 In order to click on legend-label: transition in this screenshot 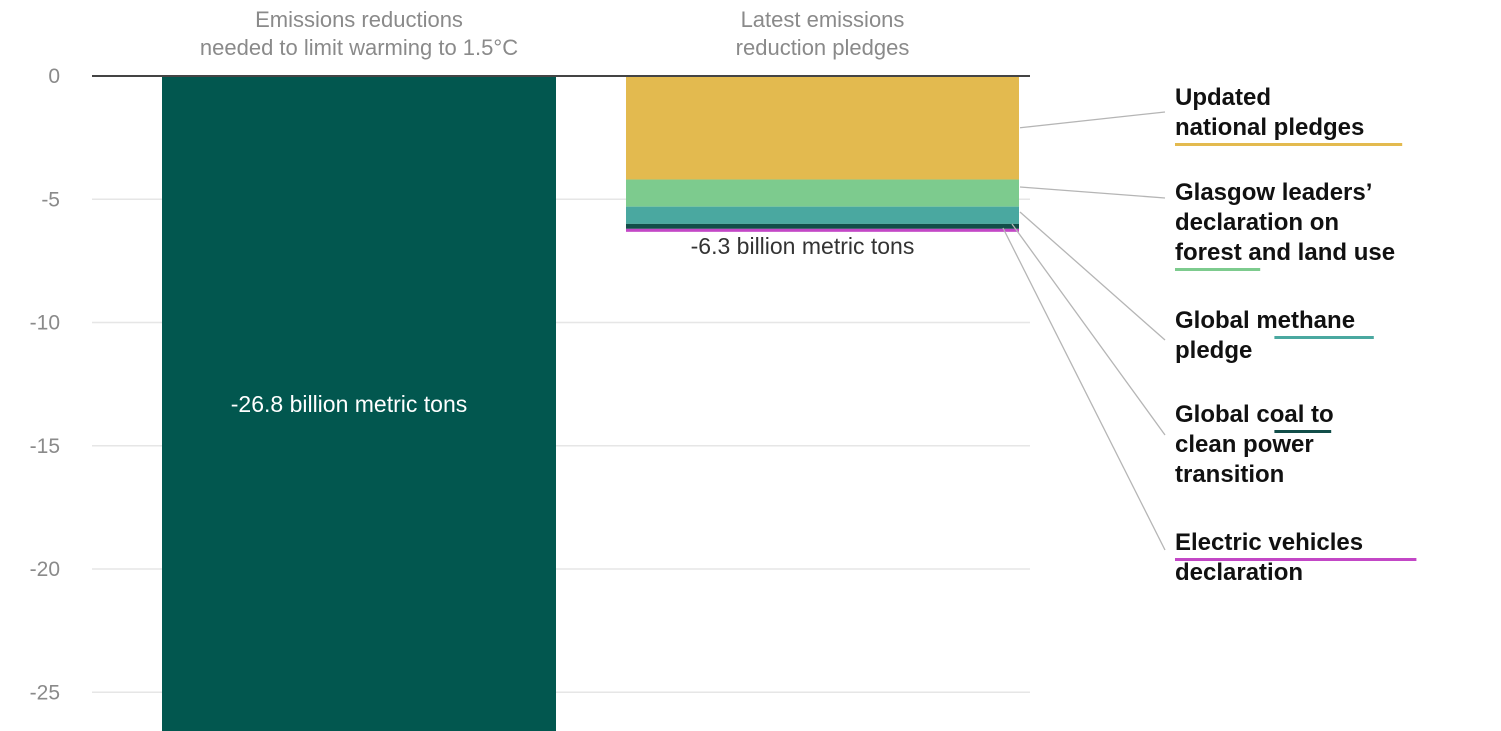, I will do `click(1229, 474)`.